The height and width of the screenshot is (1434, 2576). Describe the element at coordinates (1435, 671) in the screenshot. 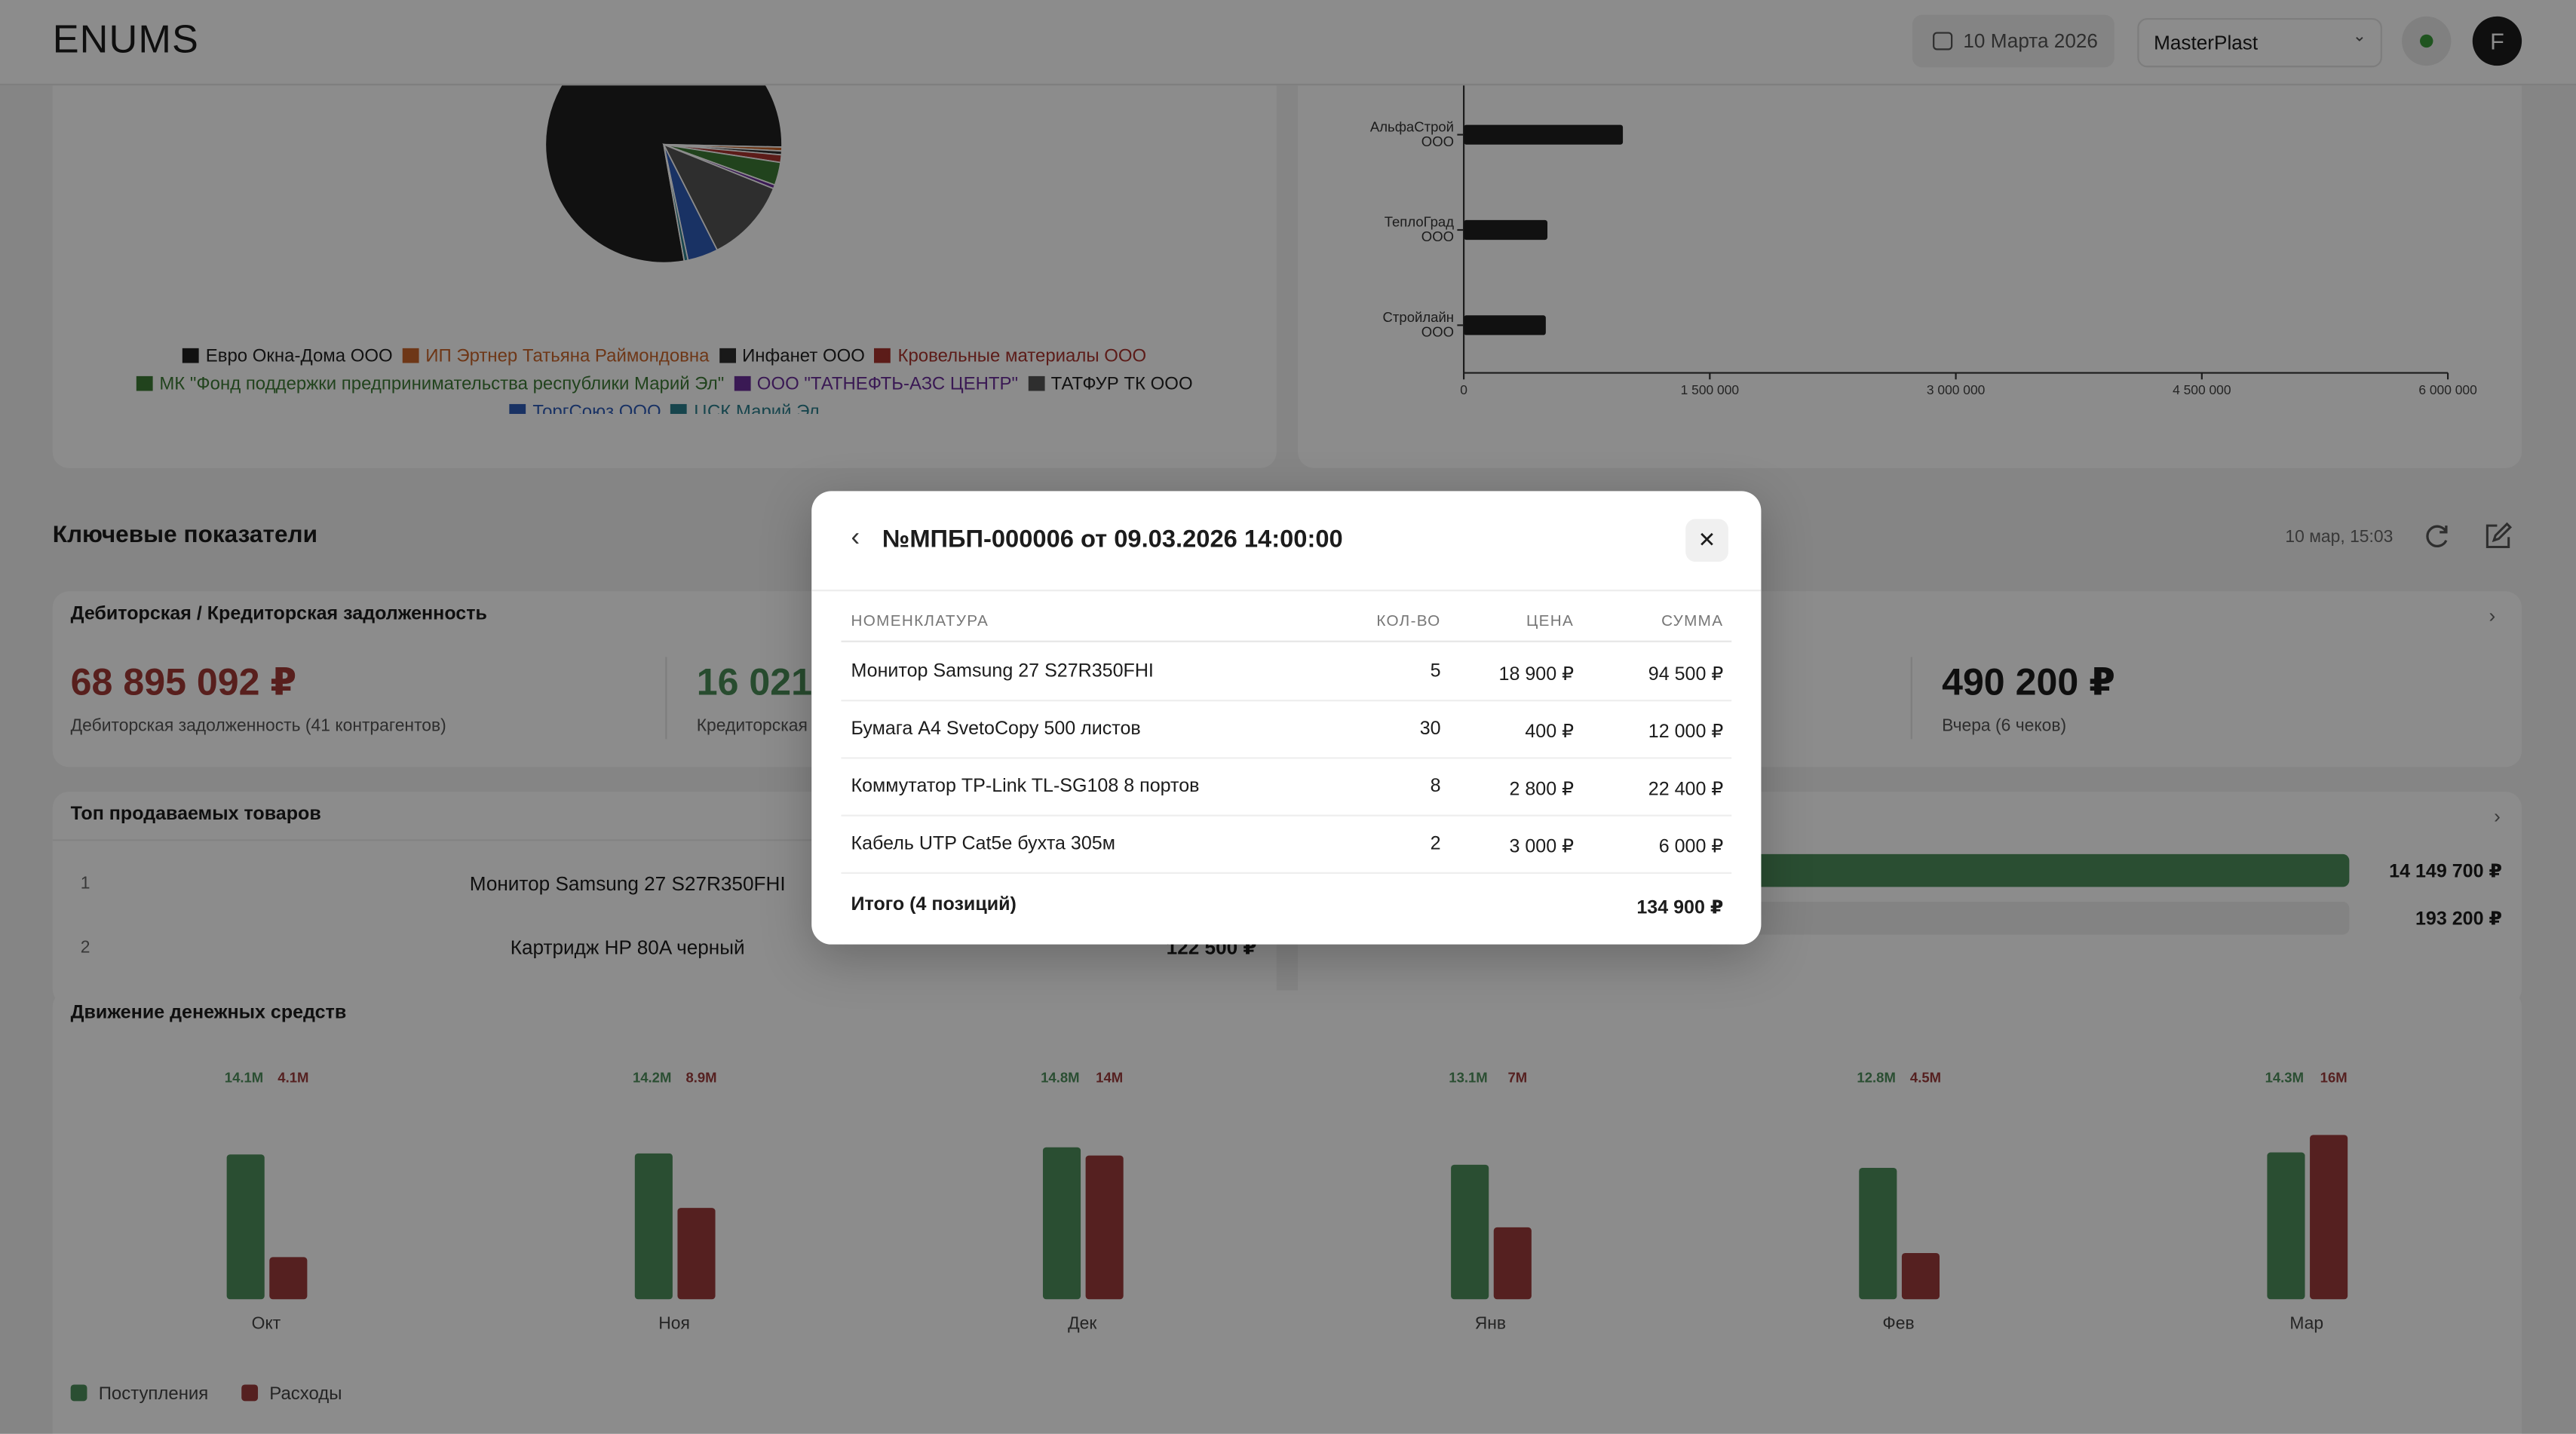

I see `item-cell: 5` at that location.